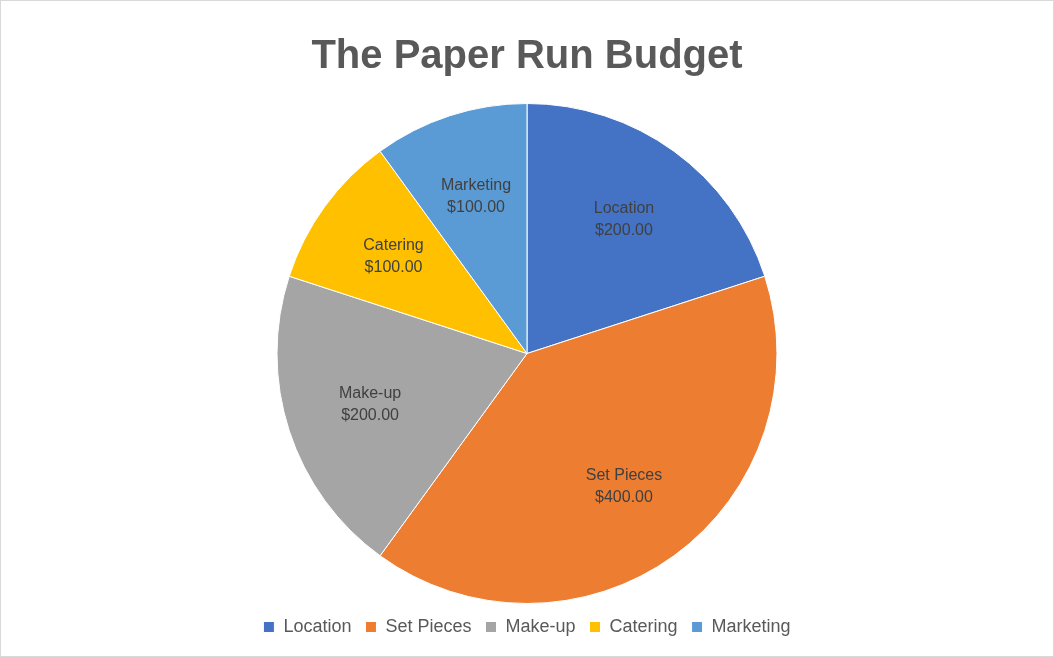 The width and height of the screenshot is (1054, 657). What do you see at coordinates (476, 184) in the screenshot?
I see `slice-label: Marketing` at bounding box center [476, 184].